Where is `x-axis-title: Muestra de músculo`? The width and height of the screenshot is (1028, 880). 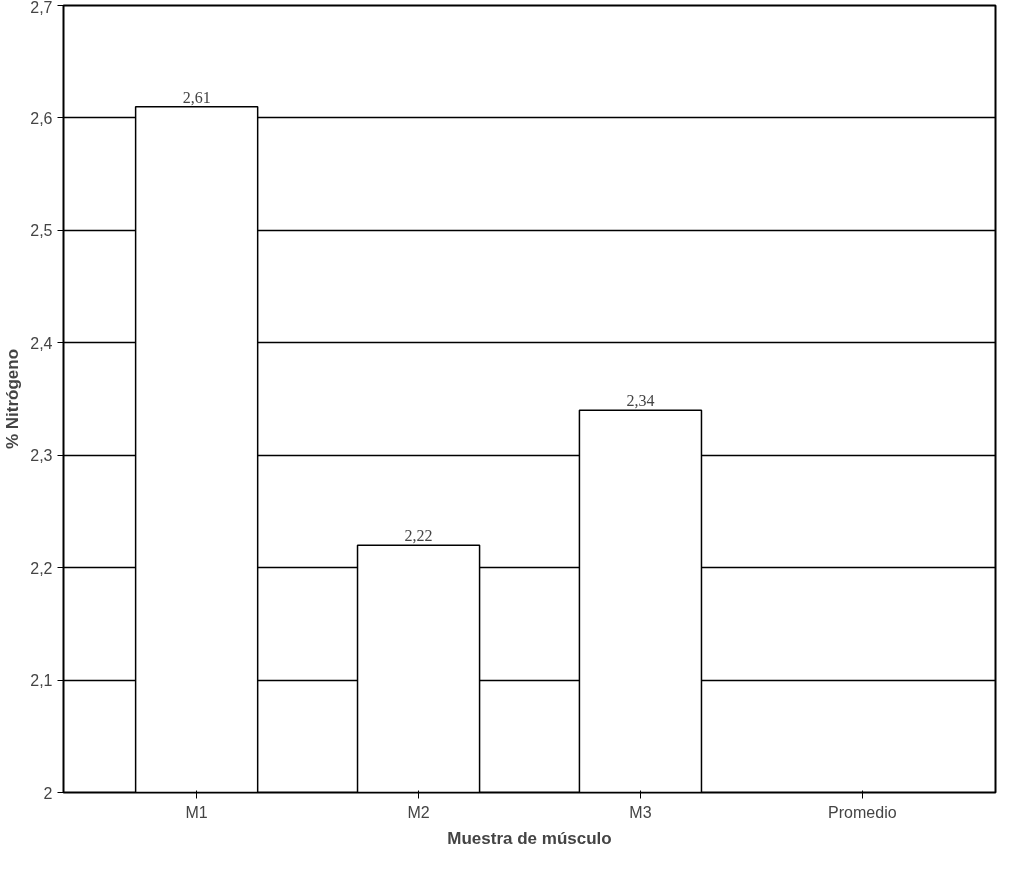
x-axis-title: Muestra de músculo is located at coordinates (529, 838).